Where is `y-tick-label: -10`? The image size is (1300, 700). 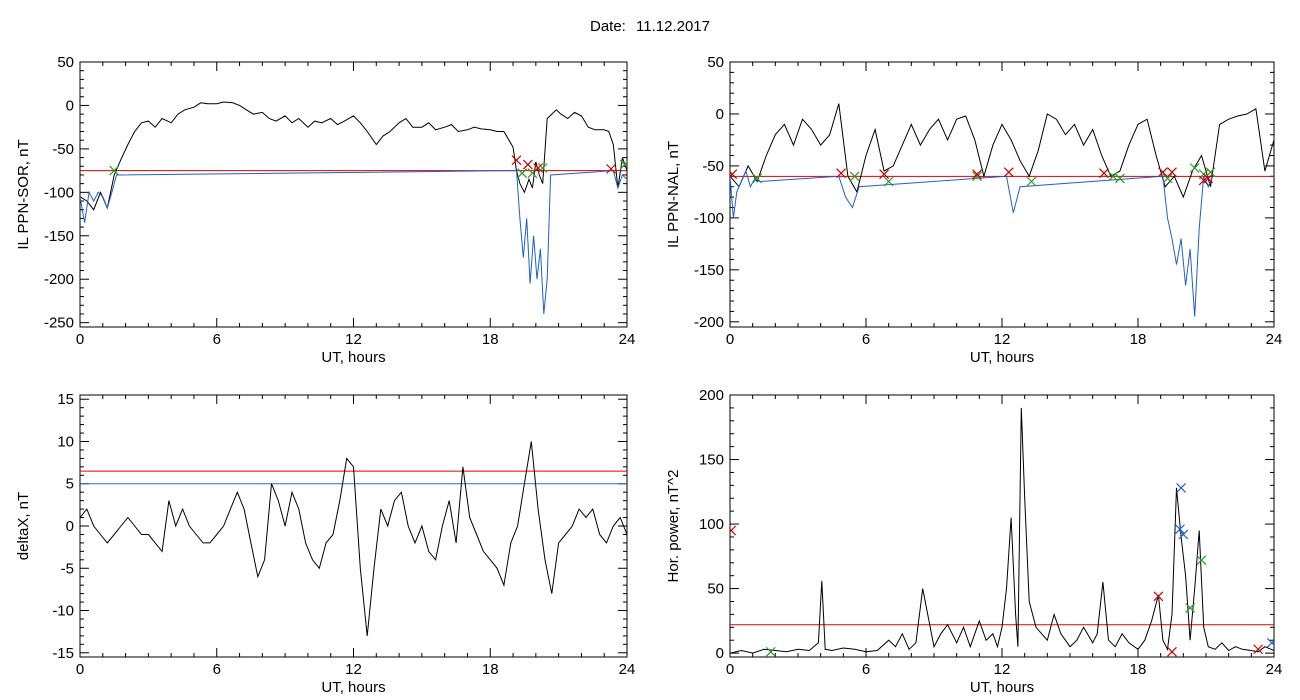
y-tick-label: -10 is located at coordinates (63, 611).